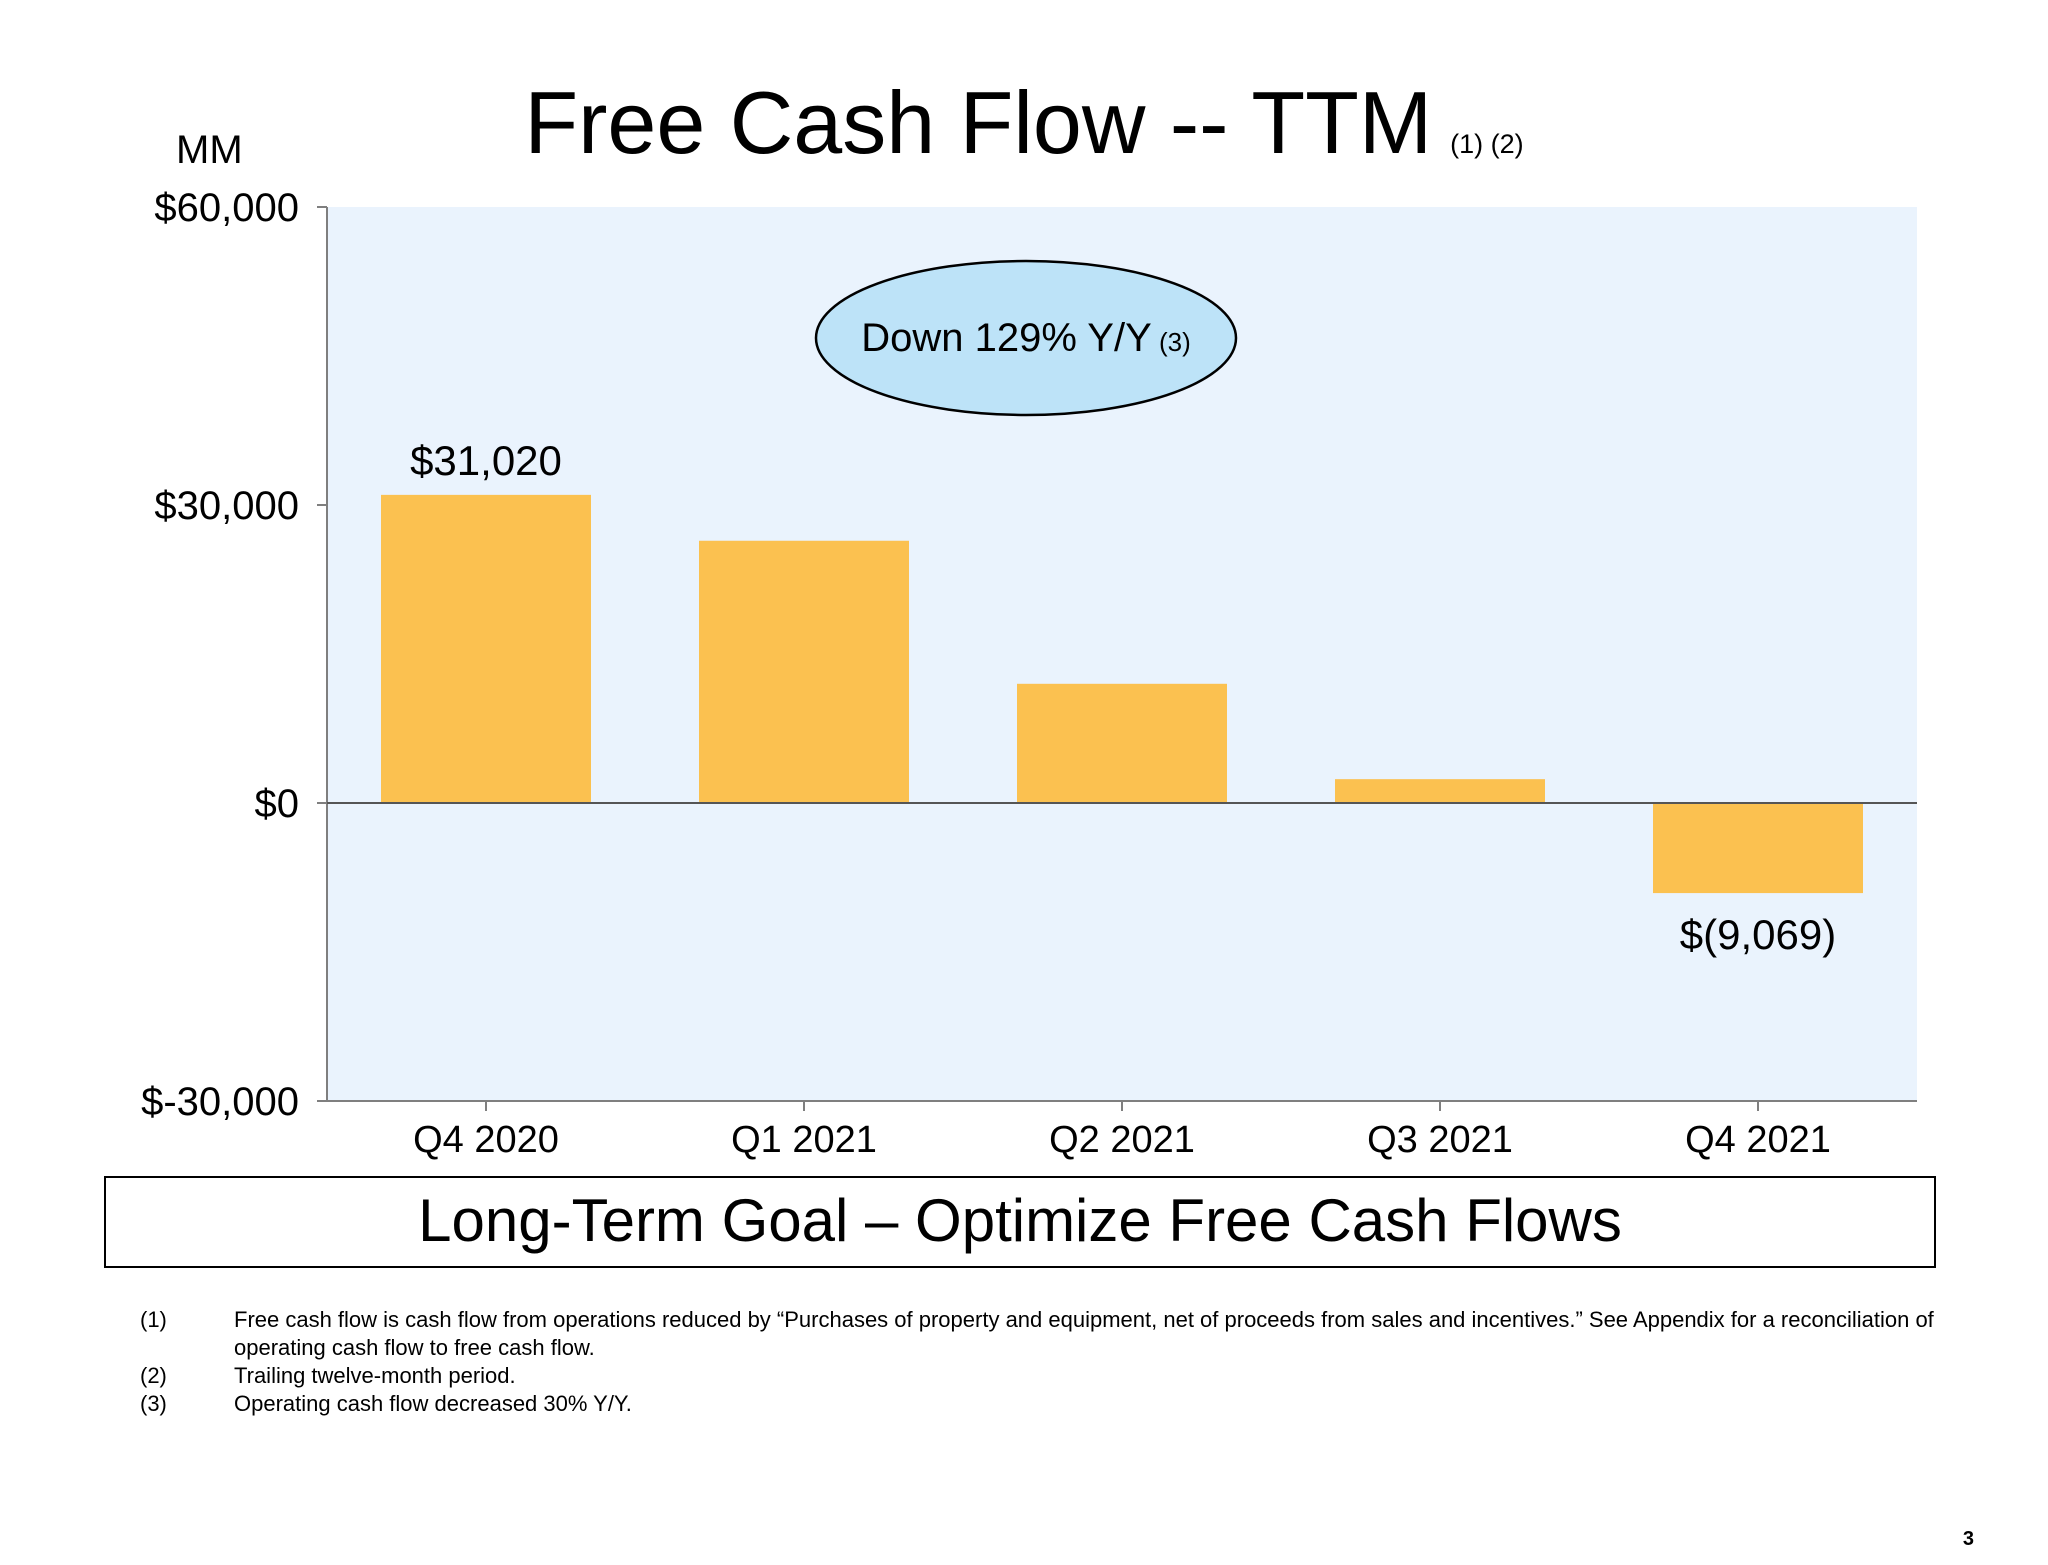 The width and height of the screenshot is (2048, 1565). What do you see at coordinates (220, 1102) in the screenshot?
I see `y-tick-label: $-30,000` at bounding box center [220, 1102].